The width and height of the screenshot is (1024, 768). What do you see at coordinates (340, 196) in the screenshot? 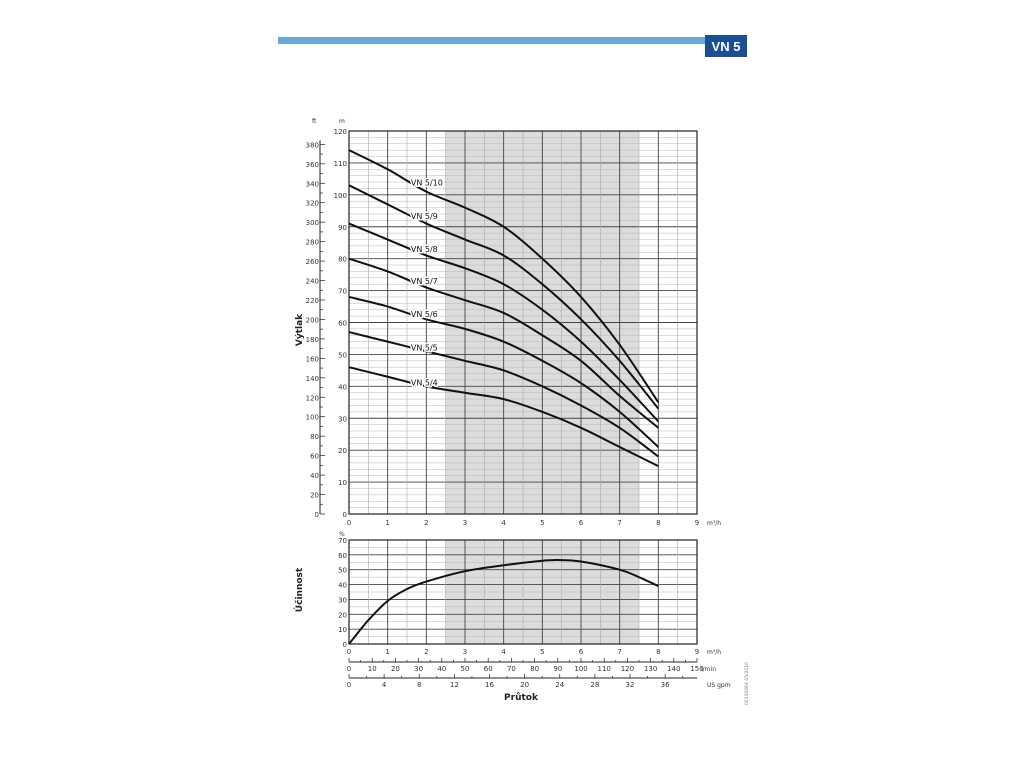
I see `y-tick-label: 100` at bounding box center [340, 196].